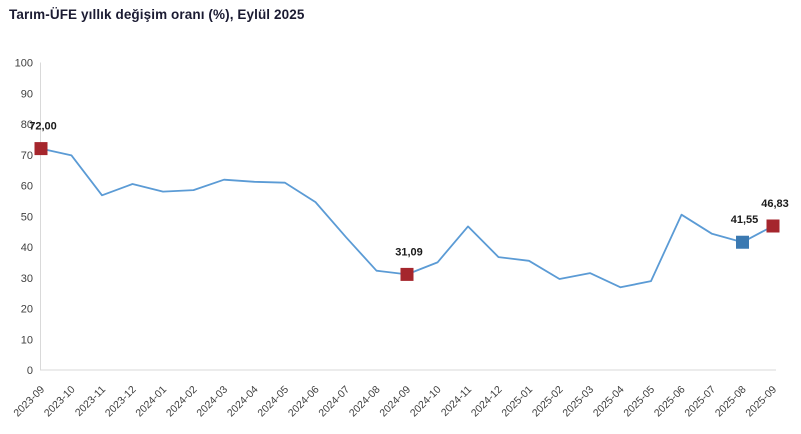 Image resolution: width=801 pixels, height=434 pixels. I want to click on x-tick-label: 2024-01, so click(151, 402).